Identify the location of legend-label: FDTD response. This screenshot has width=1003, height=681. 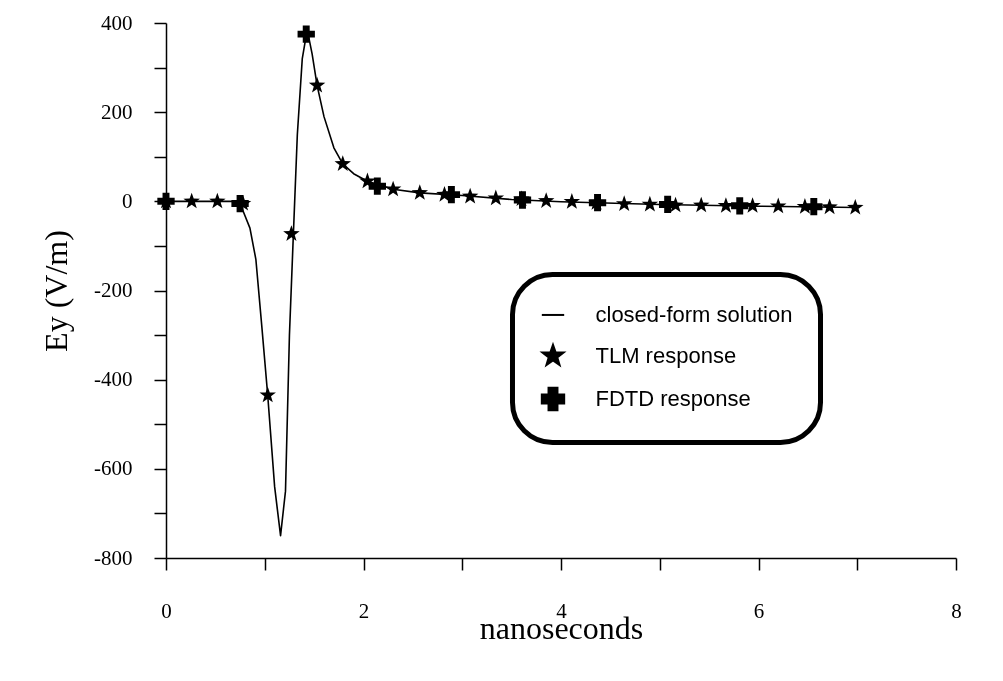
(673, 398).